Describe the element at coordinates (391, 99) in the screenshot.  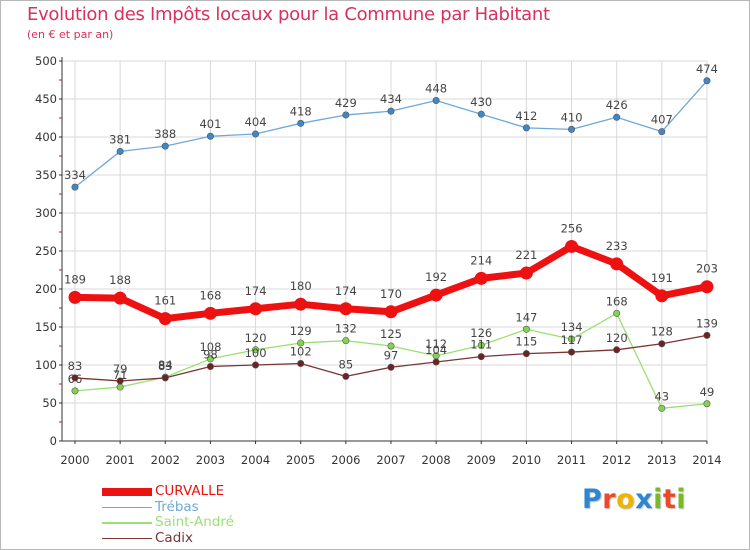
I see `data-label: 434` at that location.